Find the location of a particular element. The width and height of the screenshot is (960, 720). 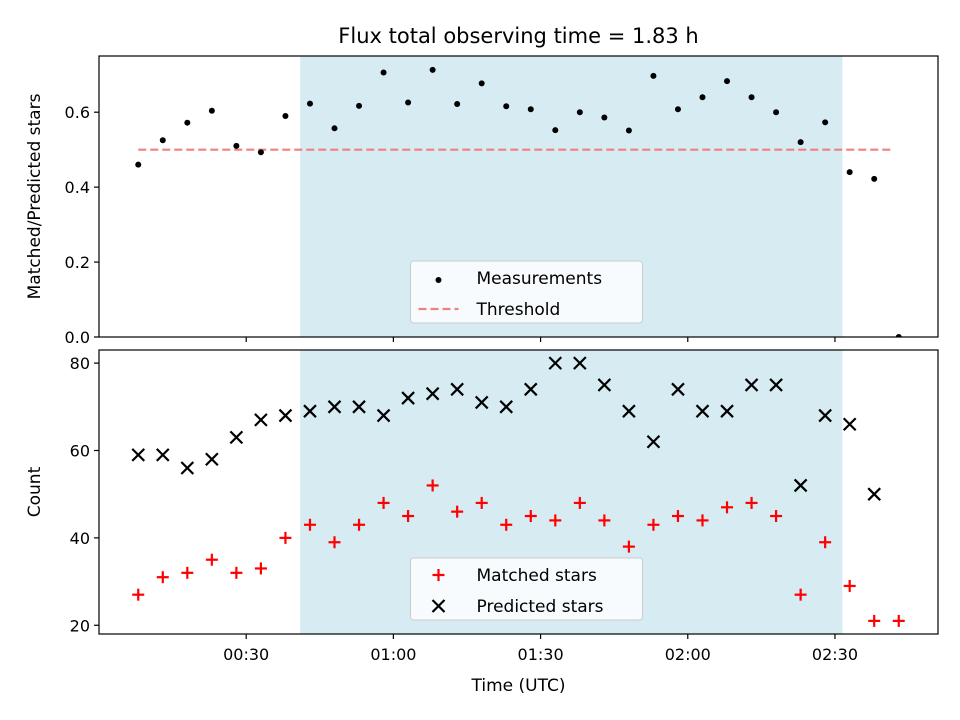

x-tick-label: 00:30 is located at coordinates (246, 654).